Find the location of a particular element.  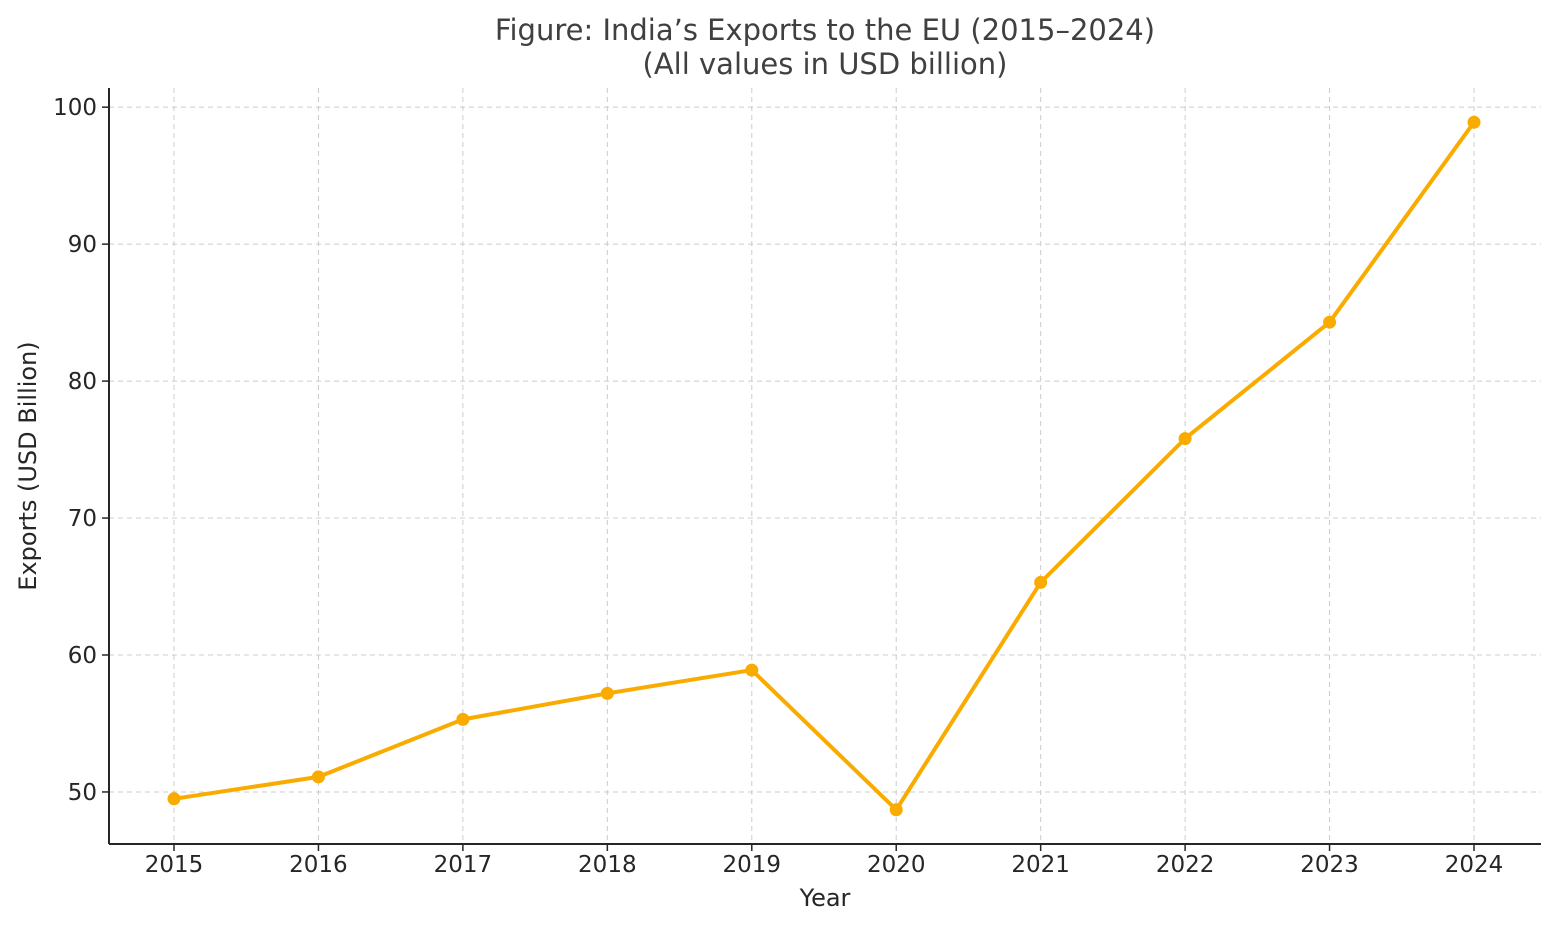

x-tick-label: 2024 is located at coordinates (1474, 865).